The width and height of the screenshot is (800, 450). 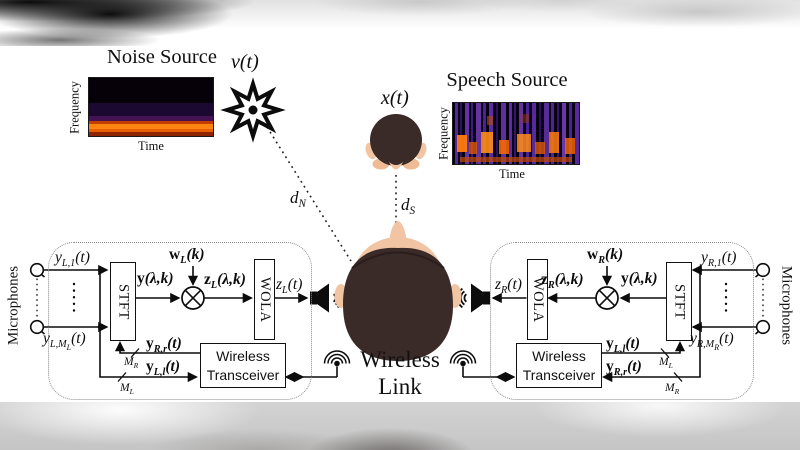 I want to click on left-filtered-output-label: zL(λ,k), so click(x=225, y=281).